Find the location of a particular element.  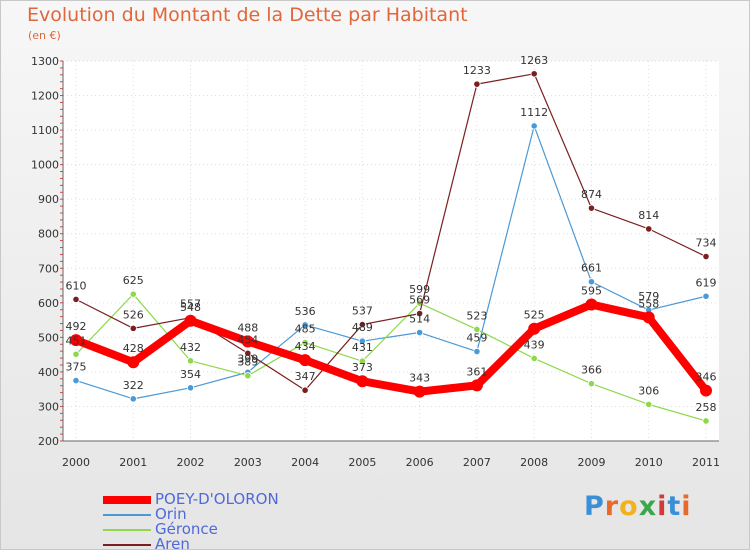

data-label: 489 is located at coordinates (362, 327).